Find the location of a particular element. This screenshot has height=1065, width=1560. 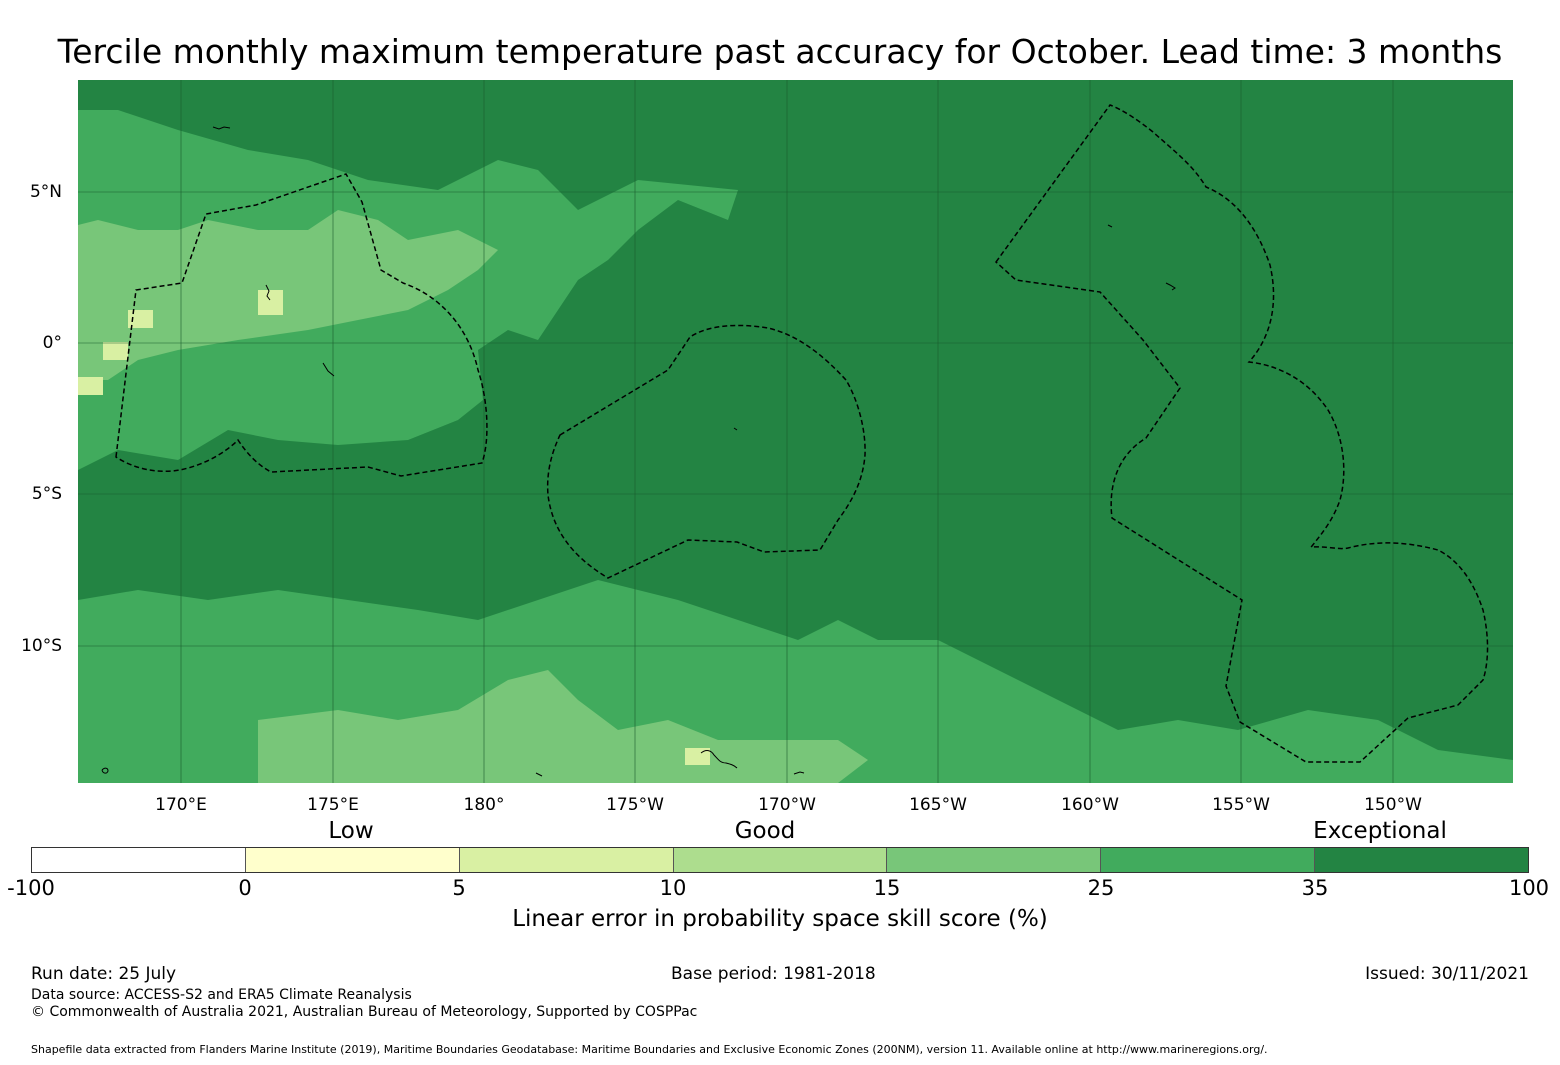

eez-tokelau-samoa is located at coordinates (706, 451).